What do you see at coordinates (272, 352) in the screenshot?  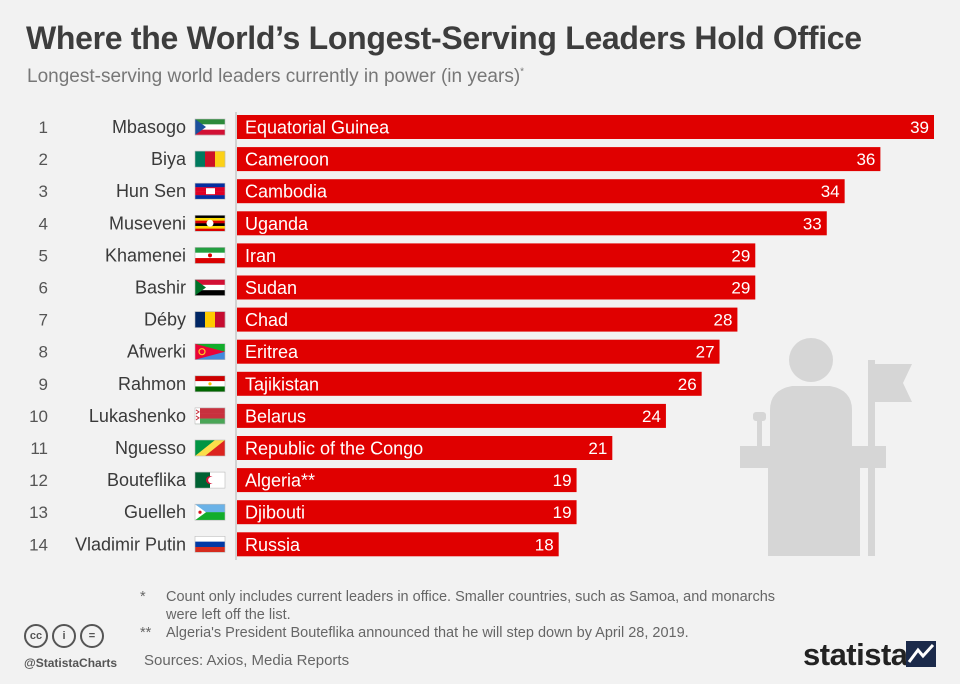 I see `country-label: Eritrea` at bounding box center [272, 352].